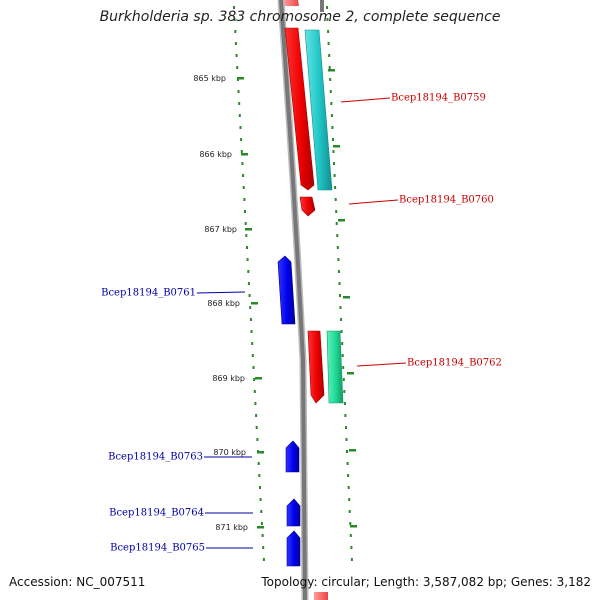 The width and height of the screenshot is (600, 600). What do you see at coordinates (223, 303) in the screenshot?
I see `tick-label: 868 kbp` at bounding box center [223, 303].